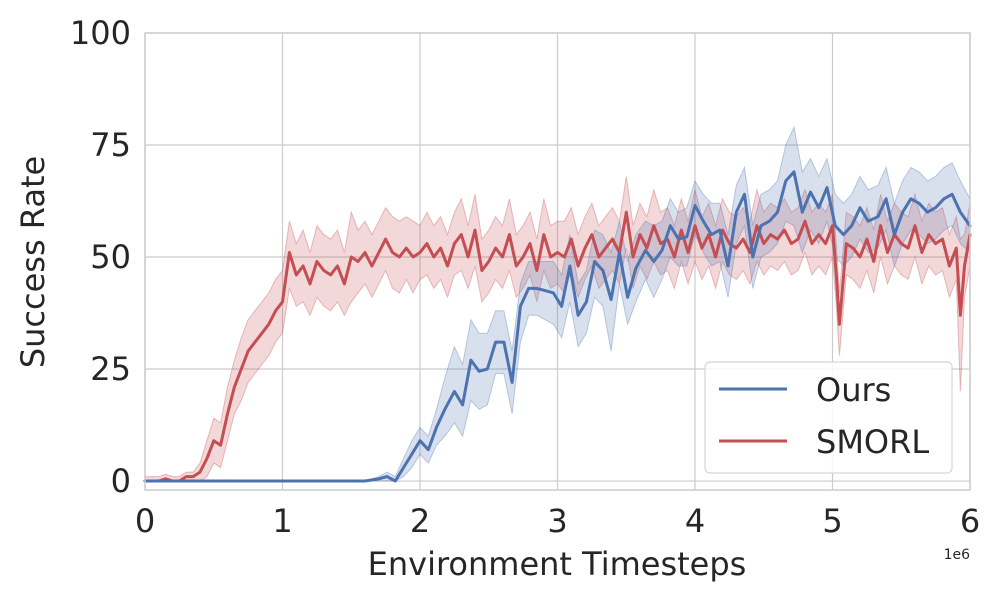 The height and width of the screenshot is (600, 1000). Describe the element at coordinates (695, 521) in the screenshot. I see `x-tick-label: 4` at that location.